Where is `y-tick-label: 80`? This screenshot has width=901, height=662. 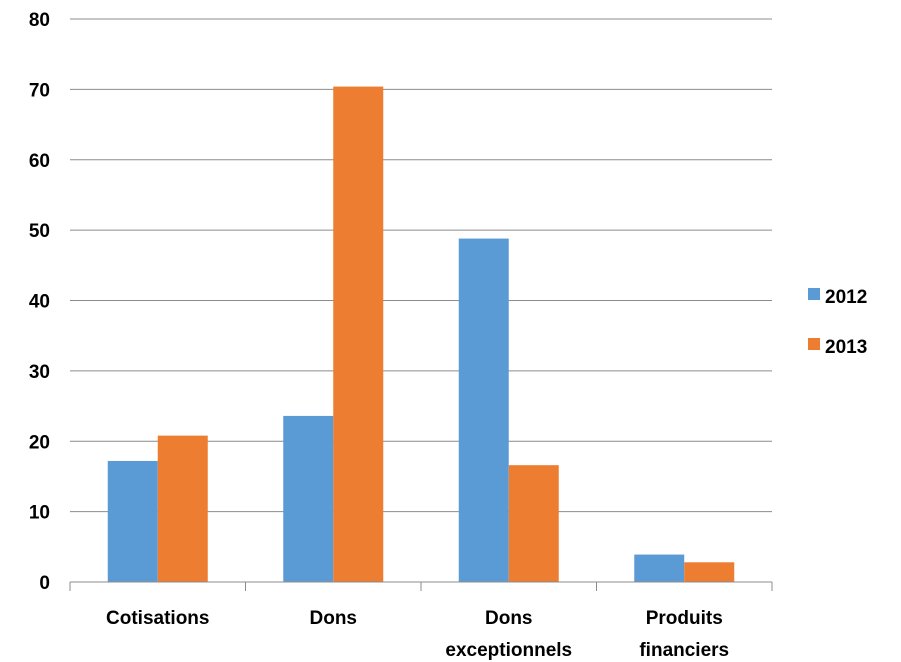
y-tick-label: 80 is located at coordinates (39, 20).